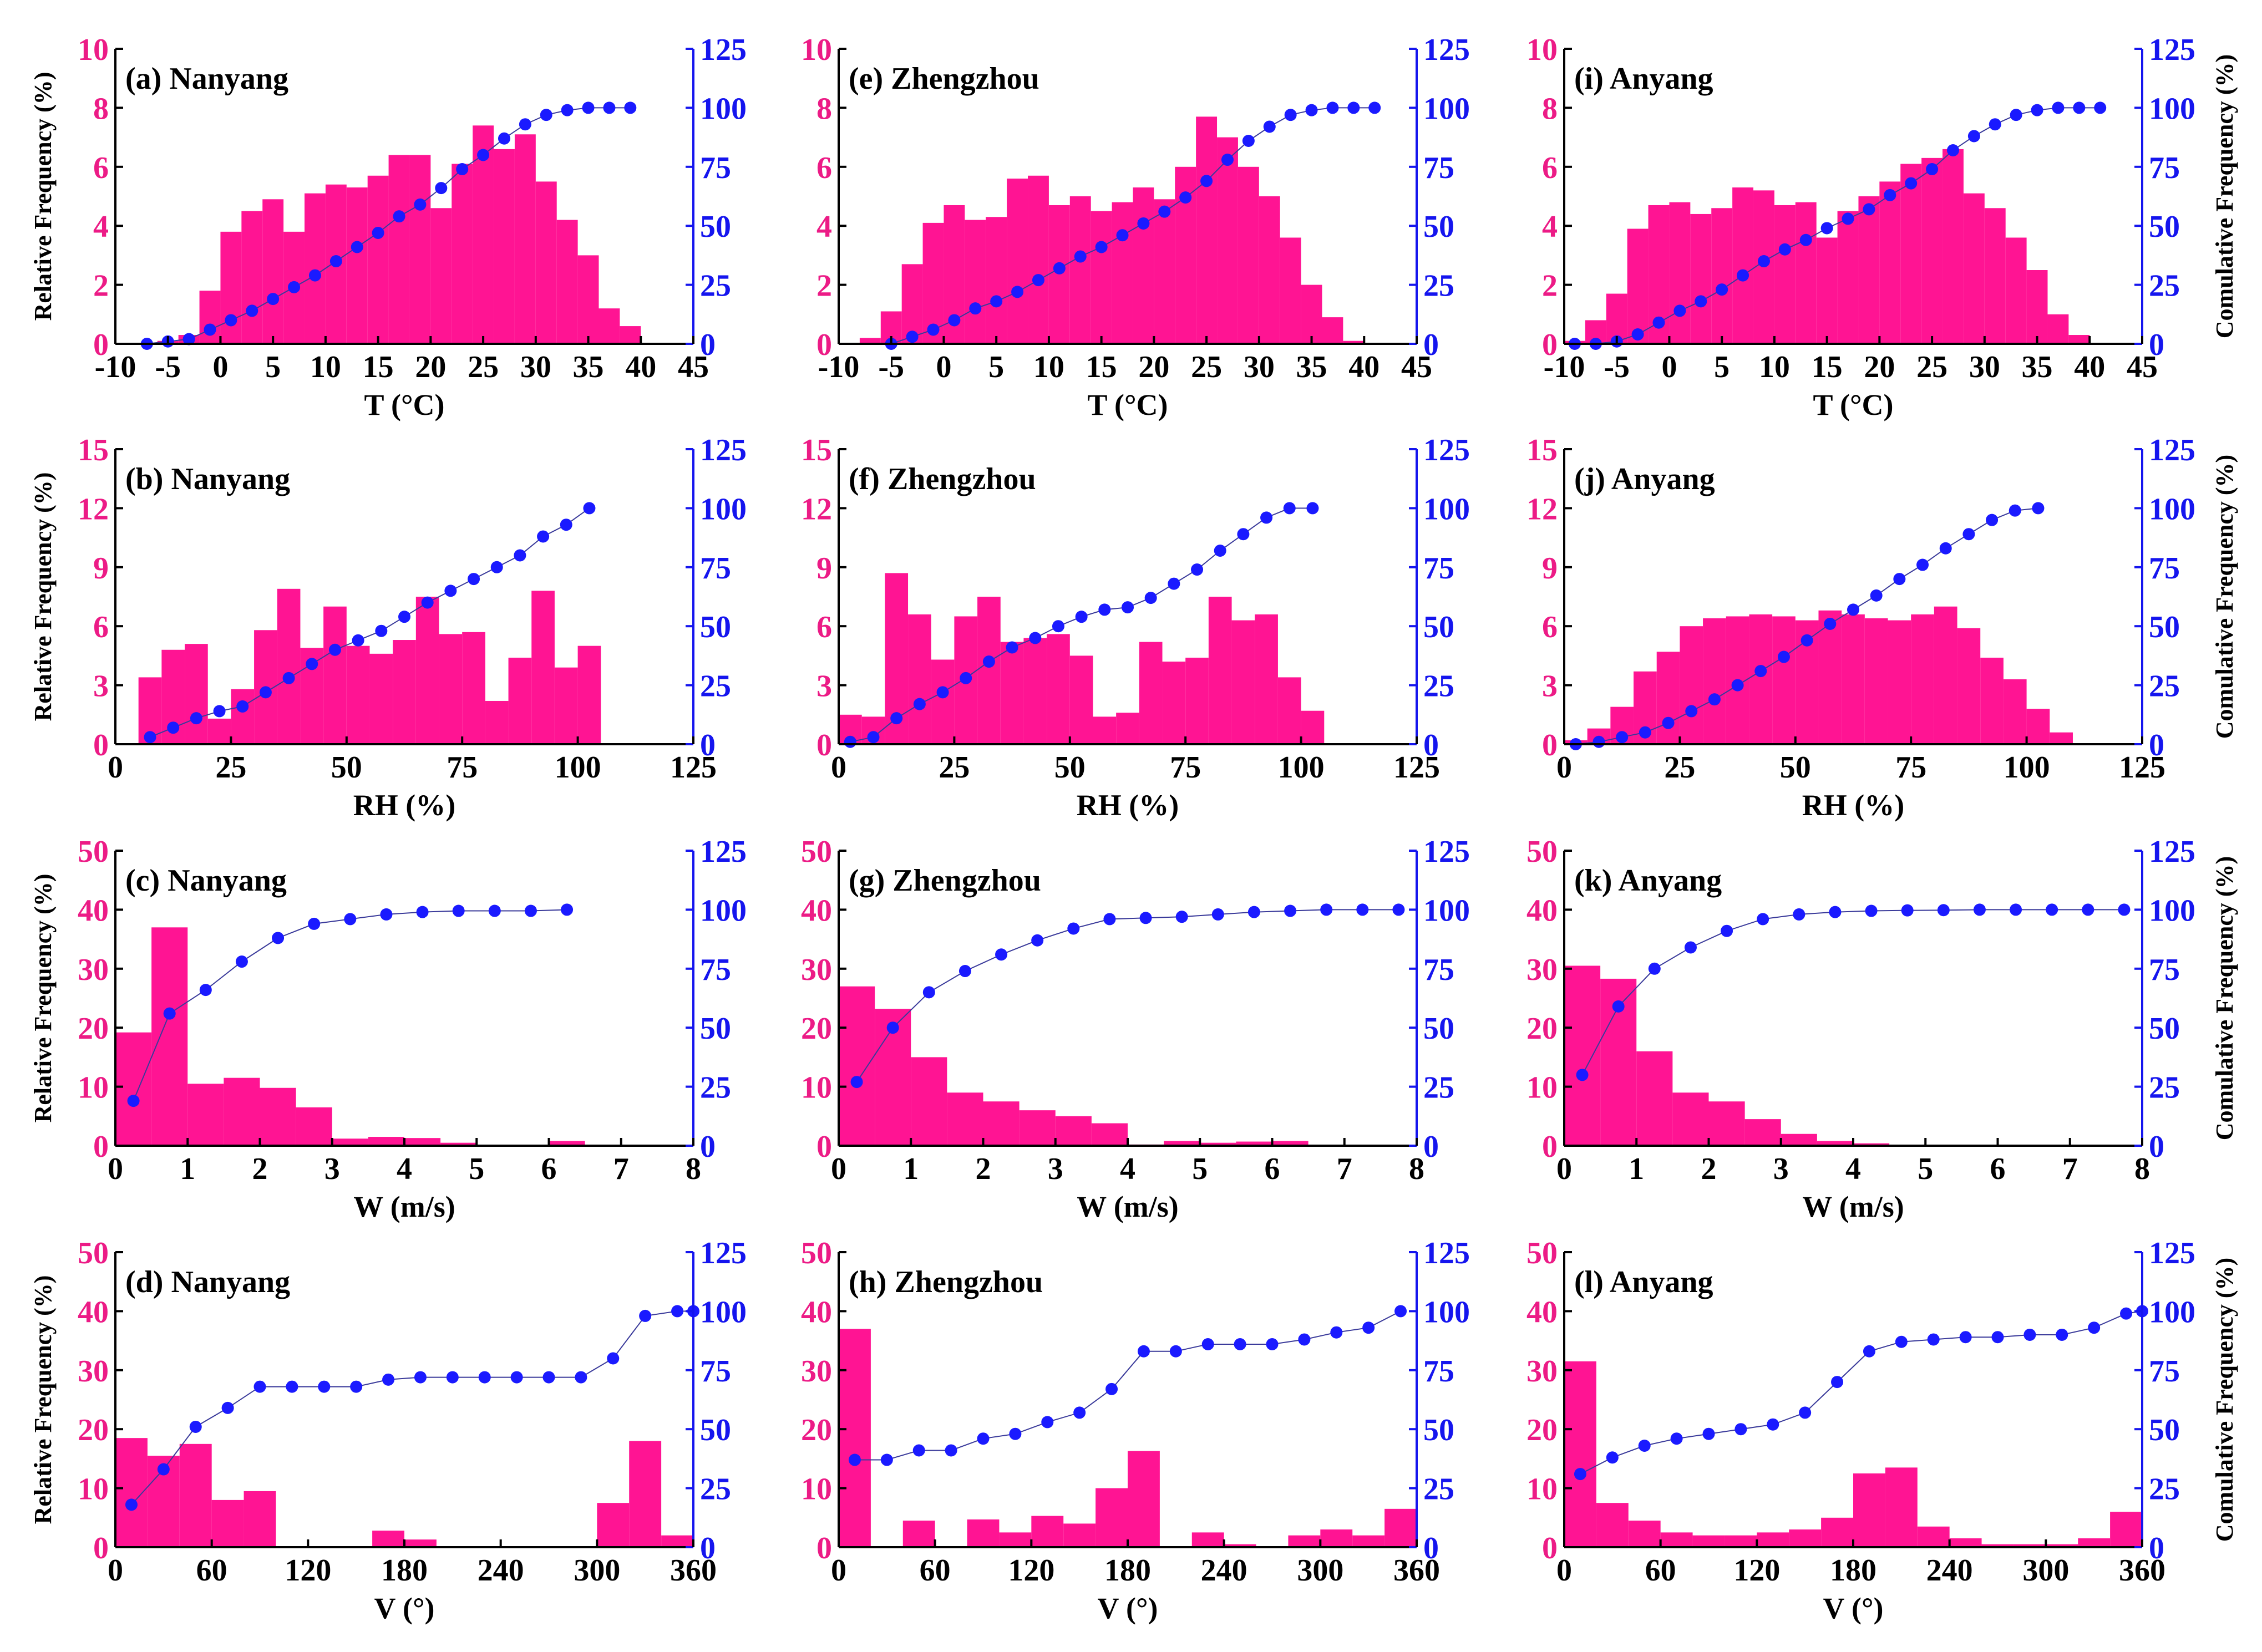  Describe the element at coordinates (1301, 767) in the screenshot. I see `x-tick-label-f-4: 100` at that location.